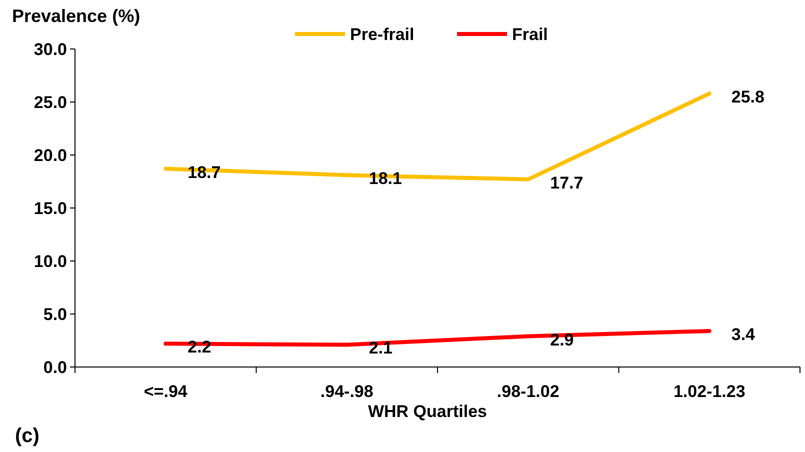 The height and width of the screenshot is (452, 805). What do you see at coordinates (747, 97) in the screenshot?
I see `data-label: 25.8` at bounding box center [747, 97].